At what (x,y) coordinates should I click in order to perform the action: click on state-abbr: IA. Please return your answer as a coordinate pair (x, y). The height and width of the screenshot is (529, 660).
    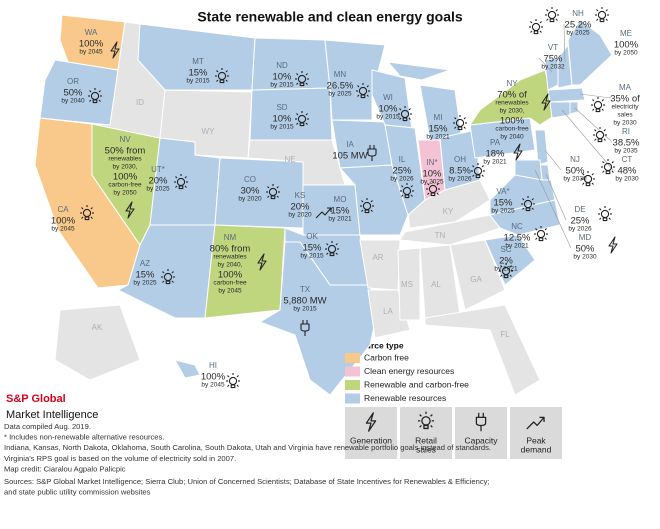
    Looking at the image, I should click on (350, 144).